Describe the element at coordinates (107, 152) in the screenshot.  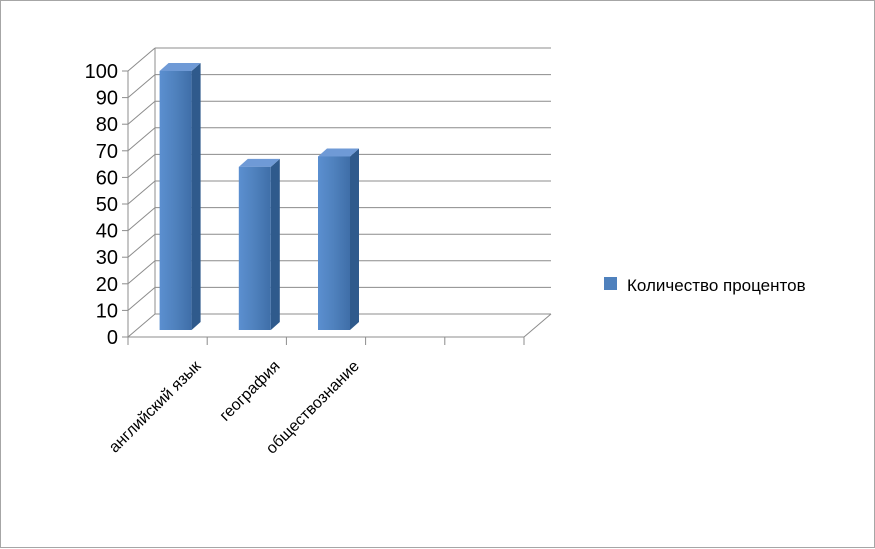
I see `y-tick-label: 70` at that location.